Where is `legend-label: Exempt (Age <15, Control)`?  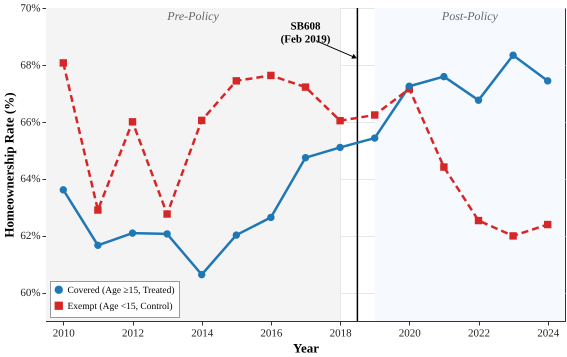
legend-label: Exempt (Age <15, Control) is located at coordinates (120, 307).